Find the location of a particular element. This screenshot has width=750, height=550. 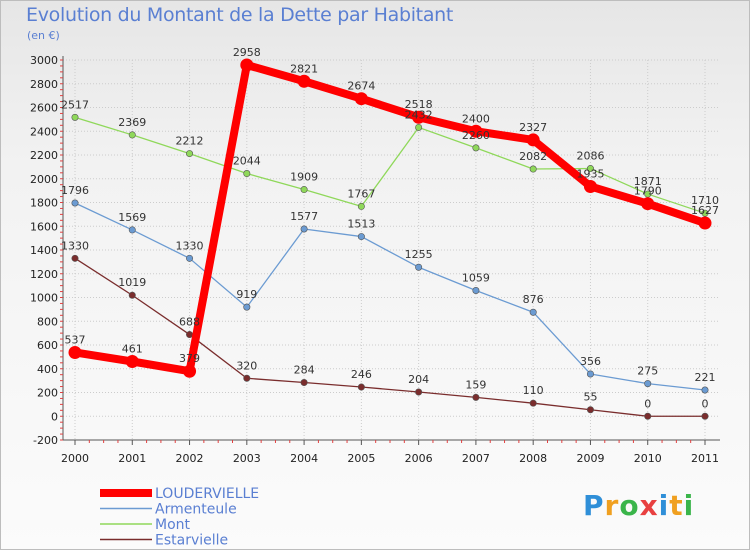

x-tick-label: 2003 is located at coordinates (247, 458).